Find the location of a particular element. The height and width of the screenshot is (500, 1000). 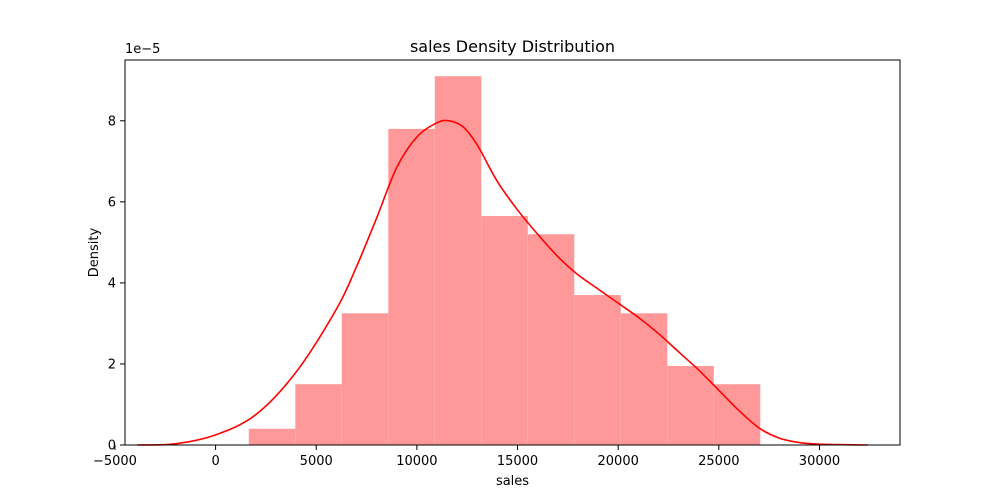

x-tick-label: 30000 is located at coordinates (819, 461).